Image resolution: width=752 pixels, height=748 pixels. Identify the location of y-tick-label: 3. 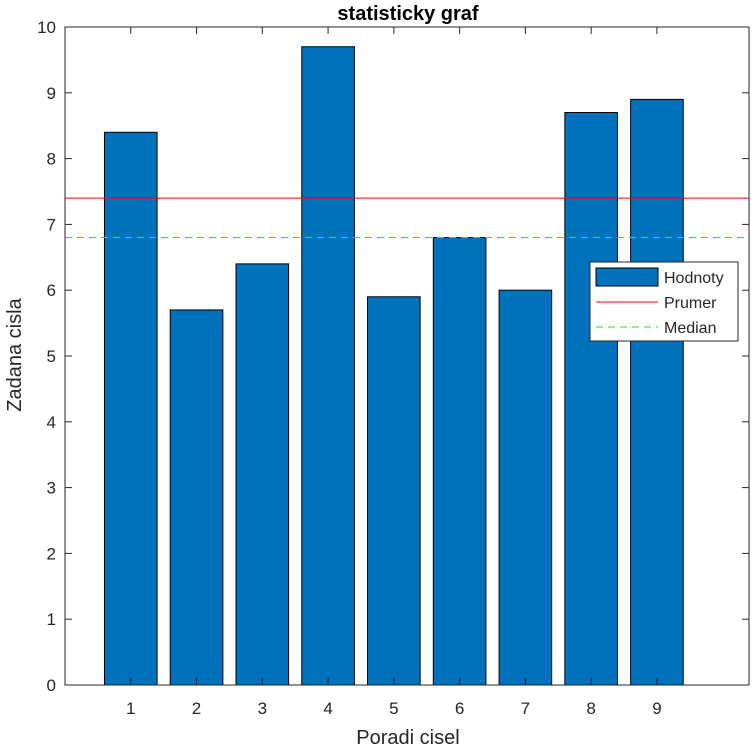
(51, 488).